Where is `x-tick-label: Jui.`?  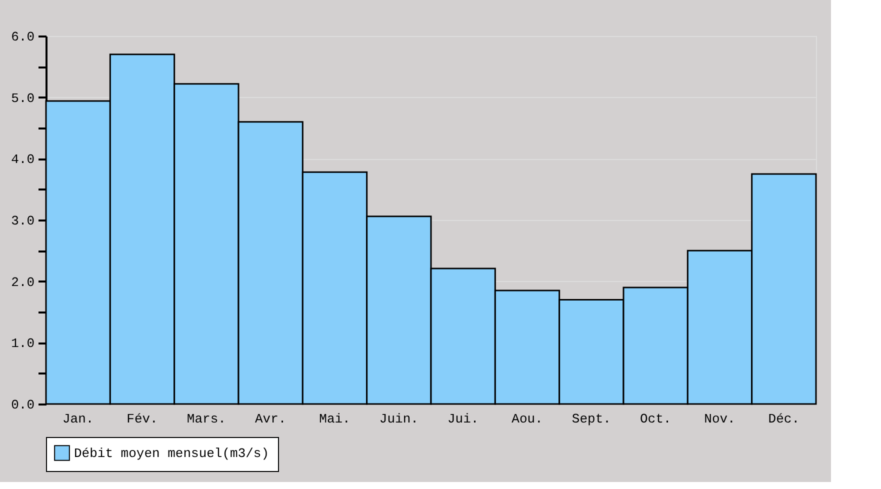 x-tick-label: Jui. is located at coordinates (463, 419).